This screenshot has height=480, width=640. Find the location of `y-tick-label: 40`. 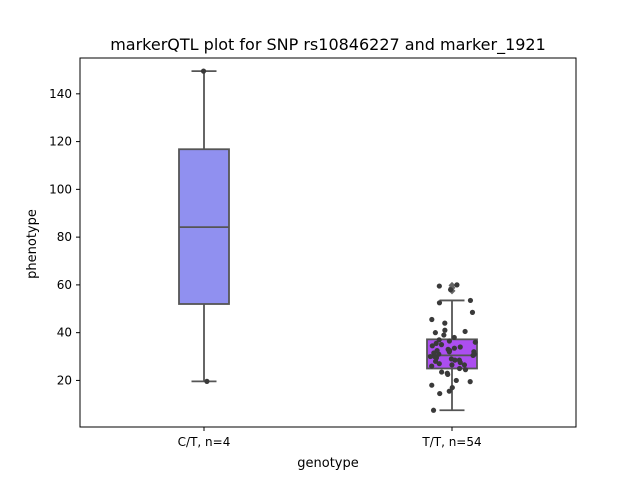

y-tick-label: 40 is located at coordinates (64, 333).